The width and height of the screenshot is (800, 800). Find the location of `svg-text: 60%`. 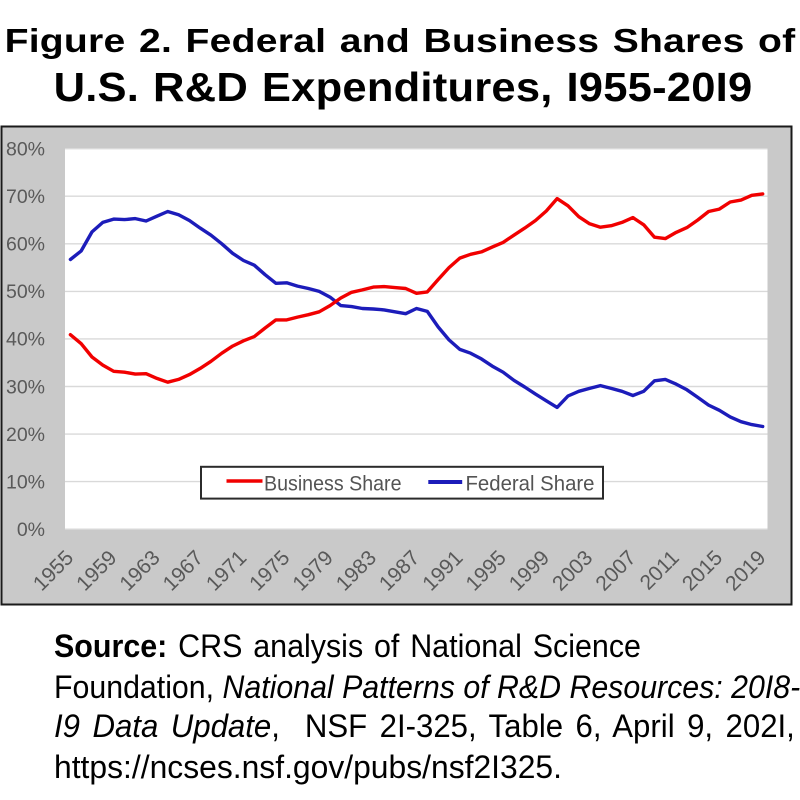

svg-text: 60% is located at coordinates (25, 245).